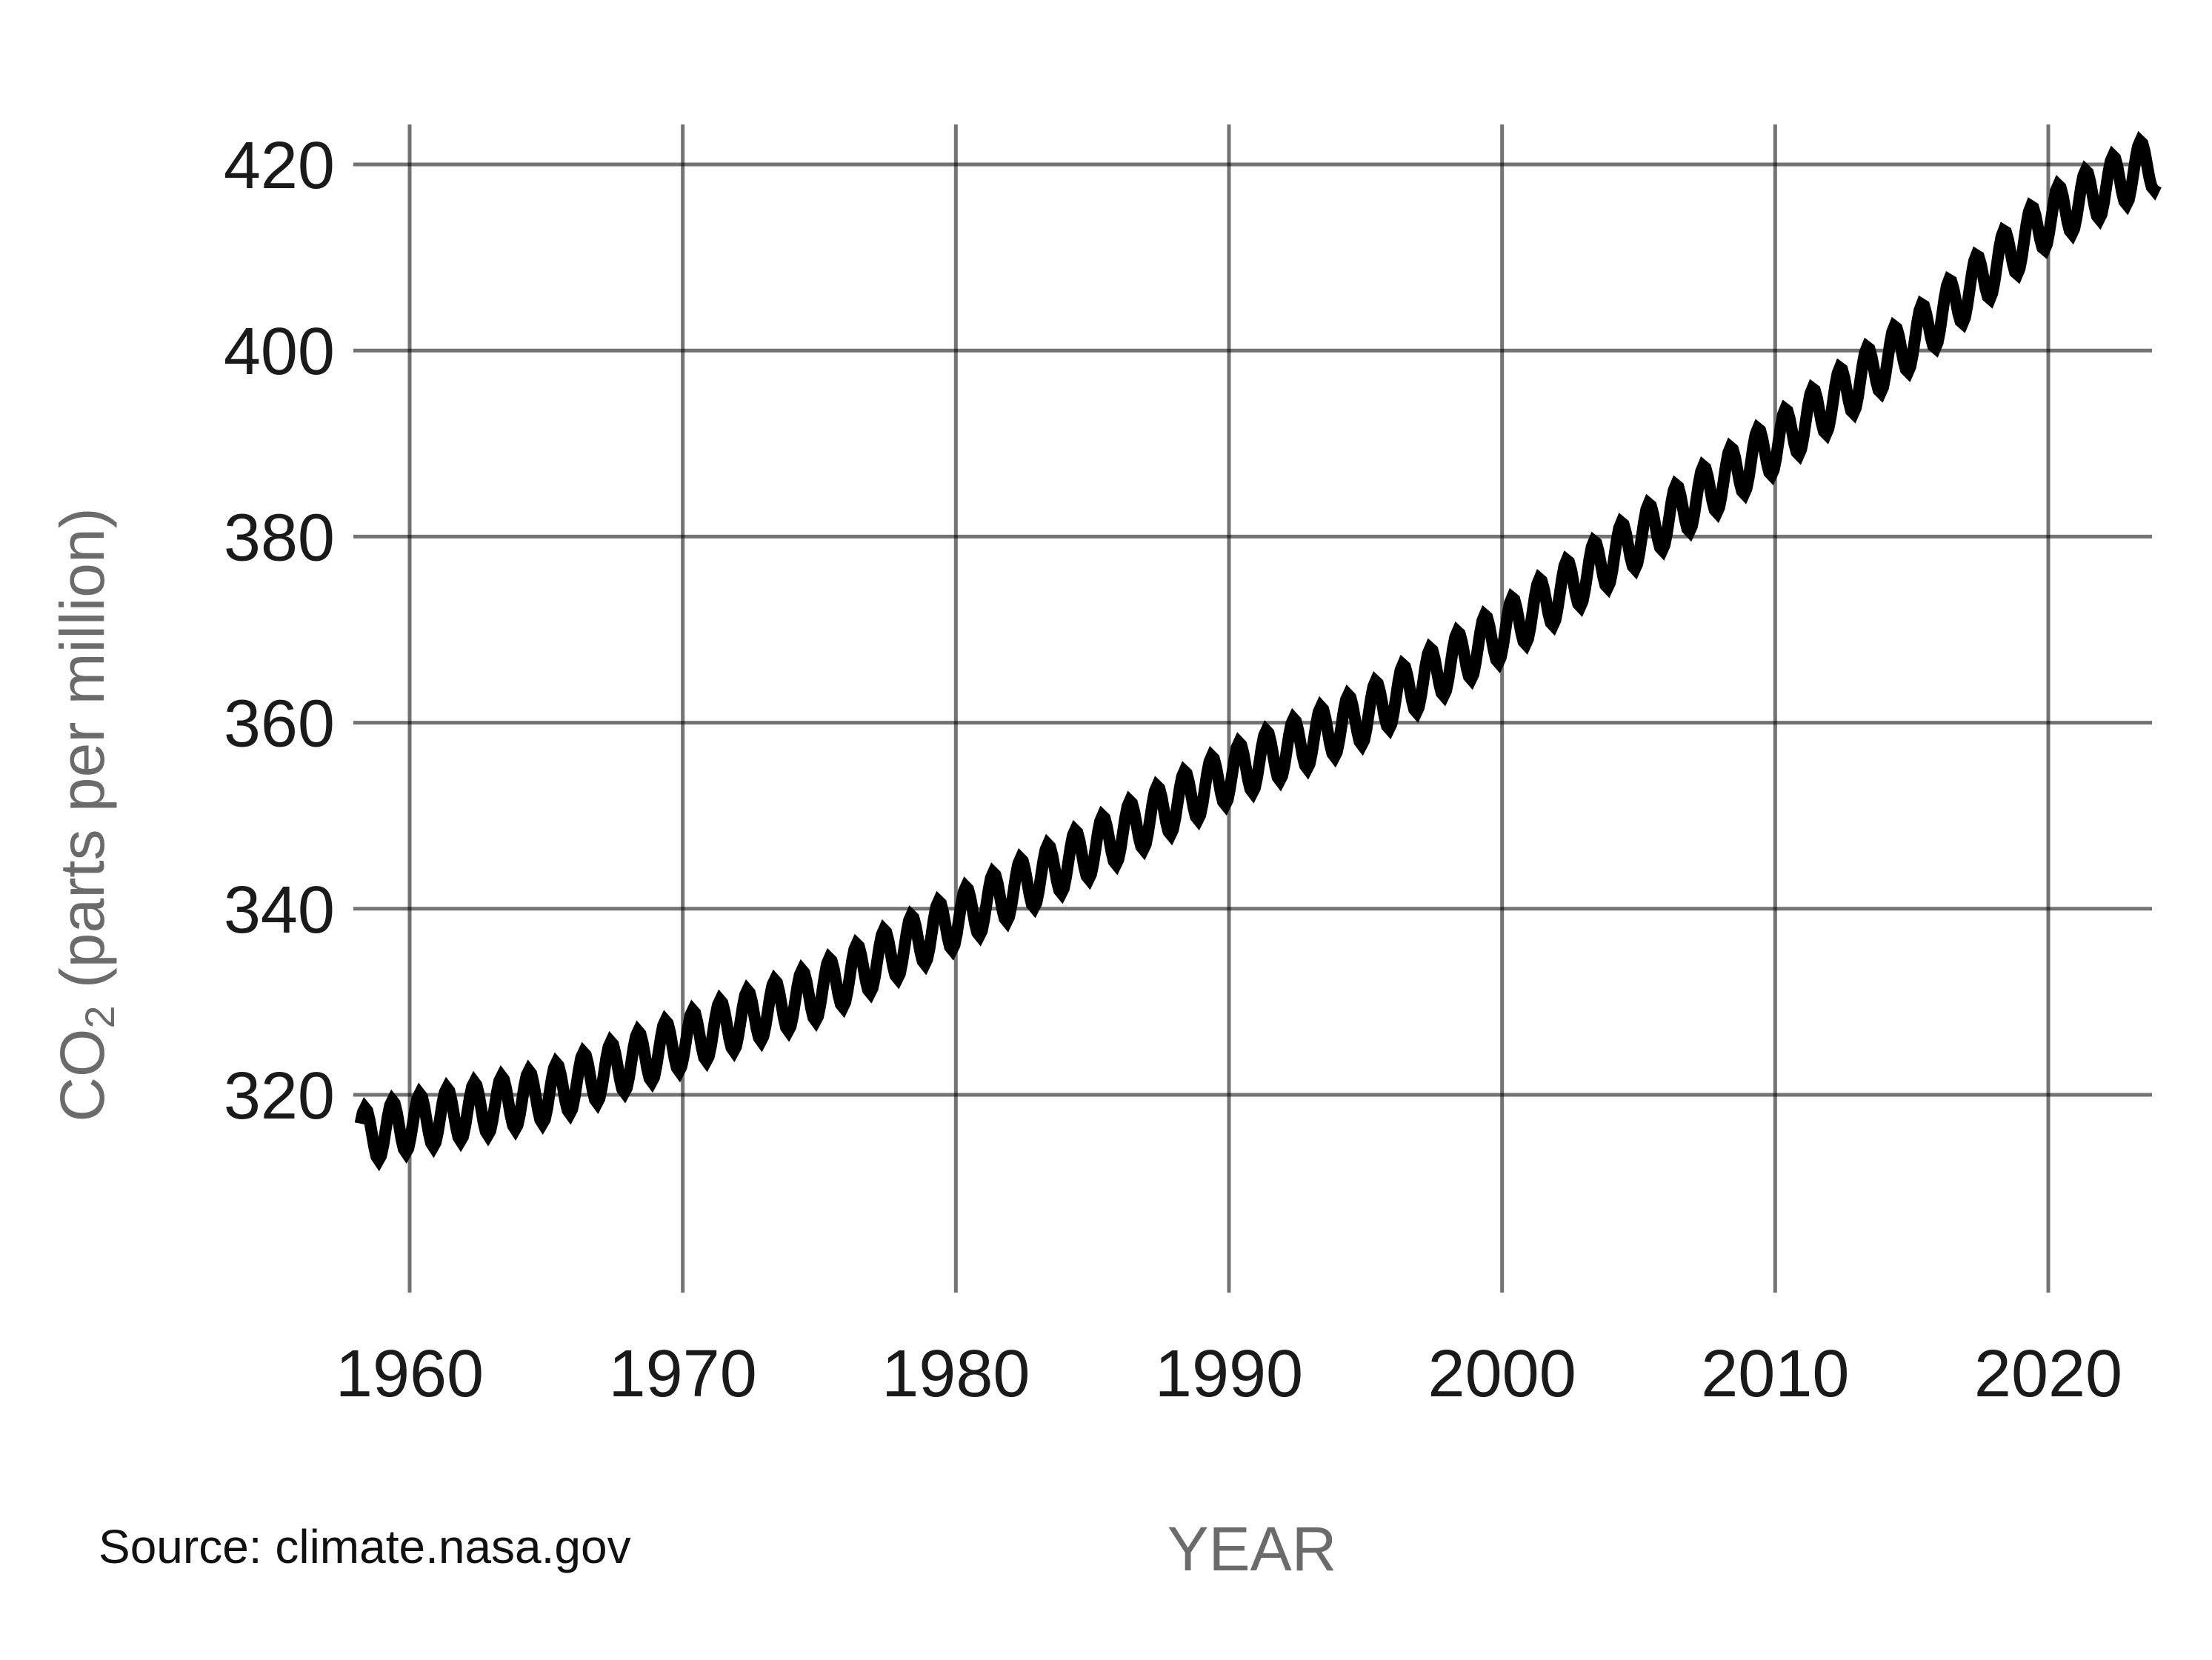 This screenshot has height=1660, width=2212. I want to click on y-tick-label-340: 340, so click(279, 910).